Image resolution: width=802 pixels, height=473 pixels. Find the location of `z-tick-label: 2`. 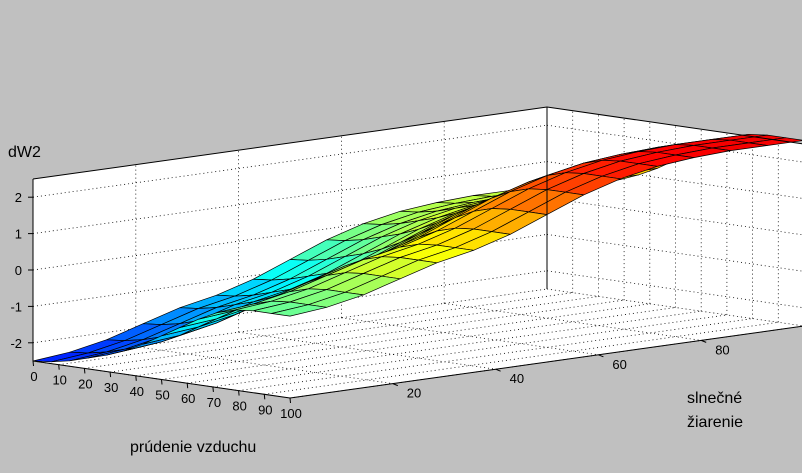

z-tick-label: 2 is located at coordinates (18, 197).